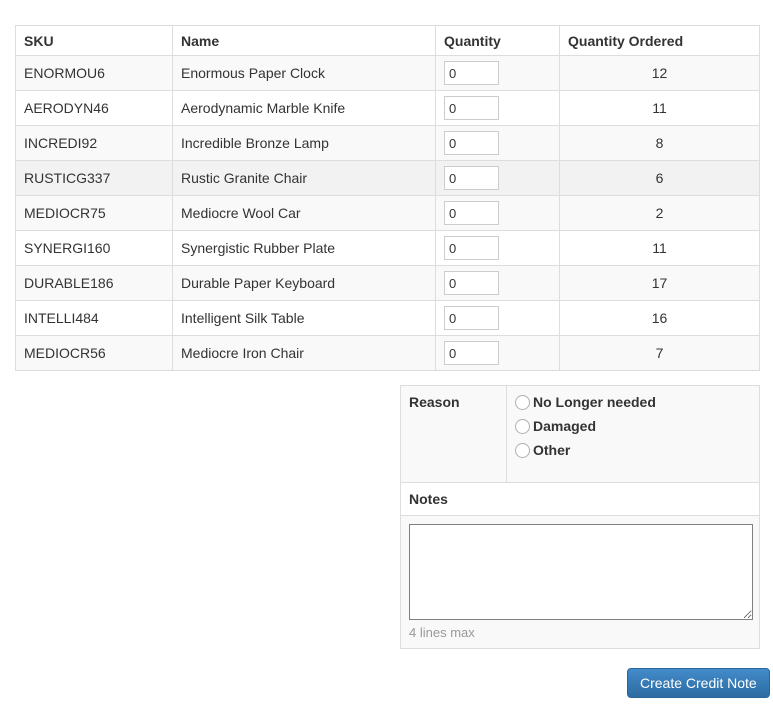 The image size is (773, 708). I want to click on notes-header-row: Notes, so click(580, 499).